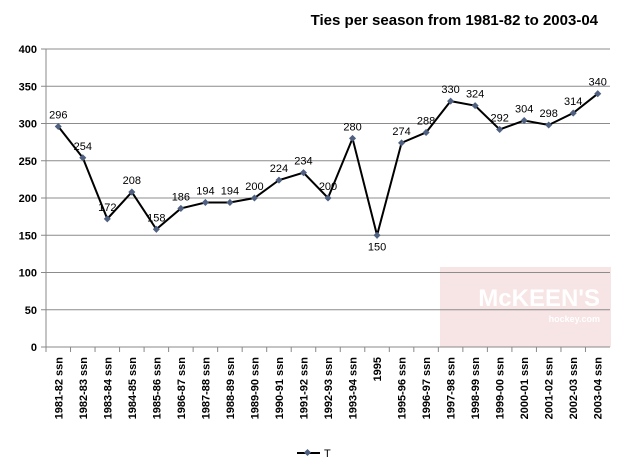  I want to click on data-label: 254, so click(83, 147).